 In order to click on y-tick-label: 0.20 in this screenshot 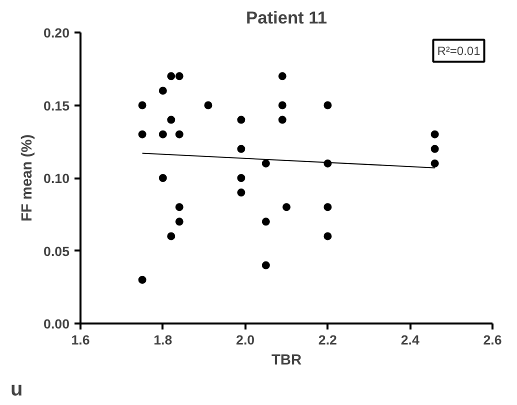, I will do `click(57, 33)`.